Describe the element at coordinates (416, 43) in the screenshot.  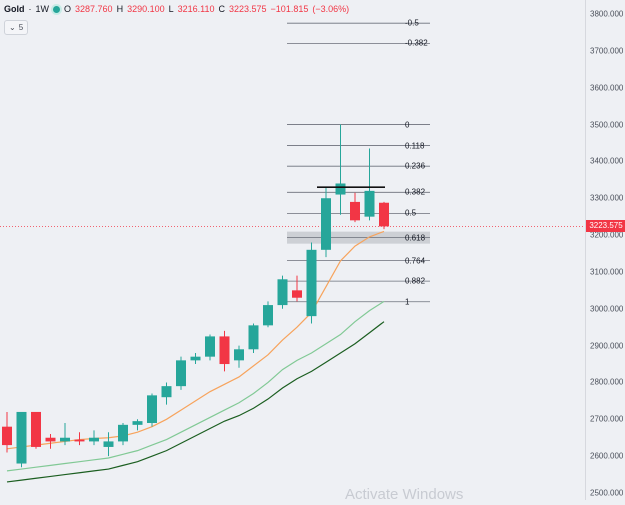
I see `fib-level-label: -0.382` at that location.